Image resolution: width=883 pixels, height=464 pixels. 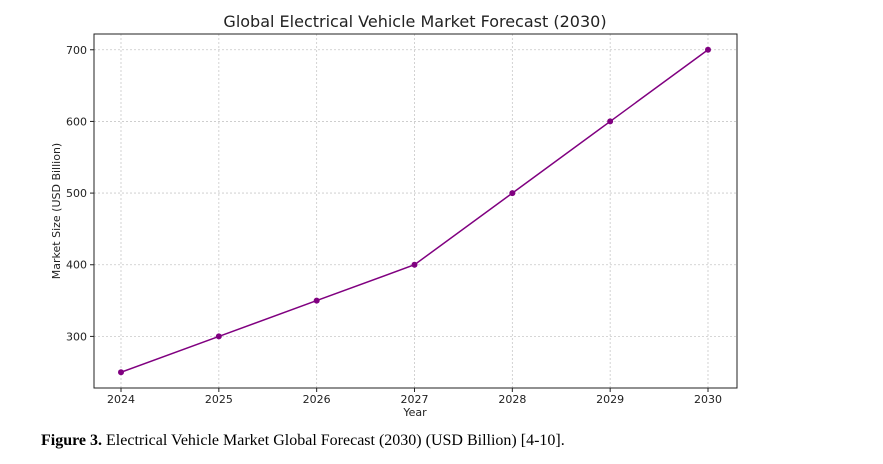 I want to click on y-tick-label: 700, so click(x=76, y=50).